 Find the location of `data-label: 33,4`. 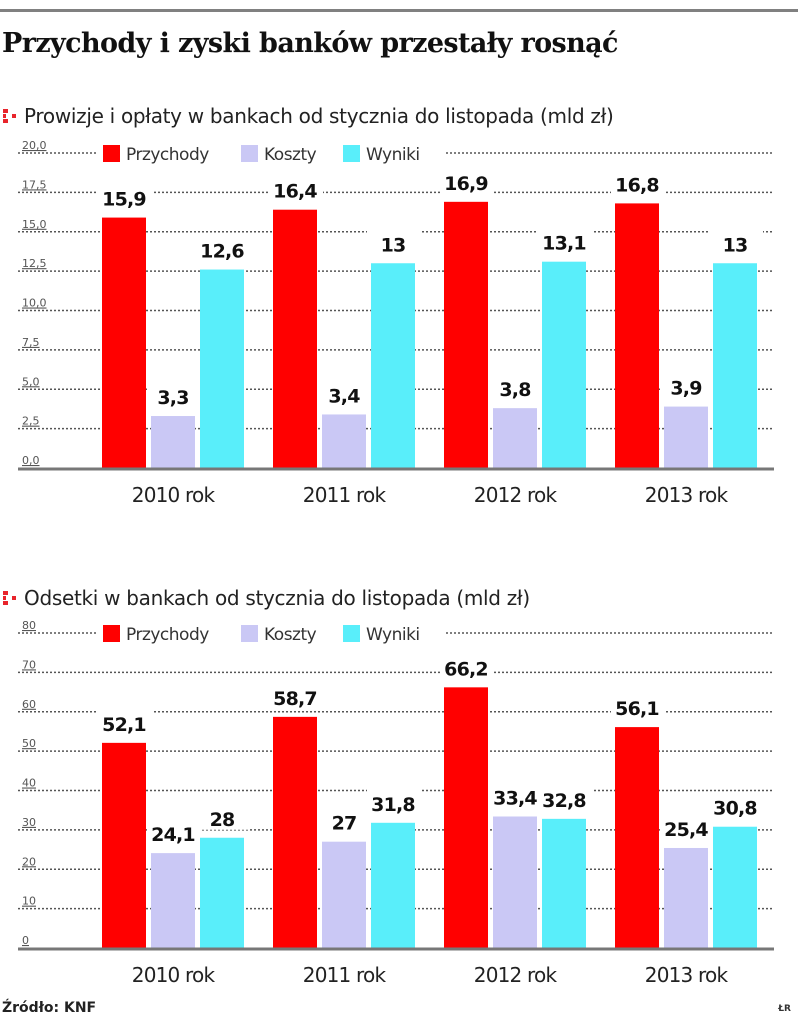

data-label: 33,4 is located at coordinates (515, 798).